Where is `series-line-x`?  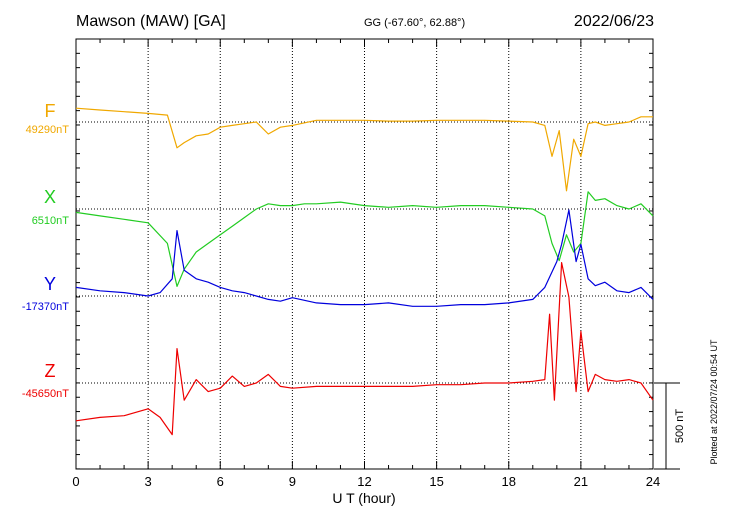 series-line-x is located at coordinates (364, 239).